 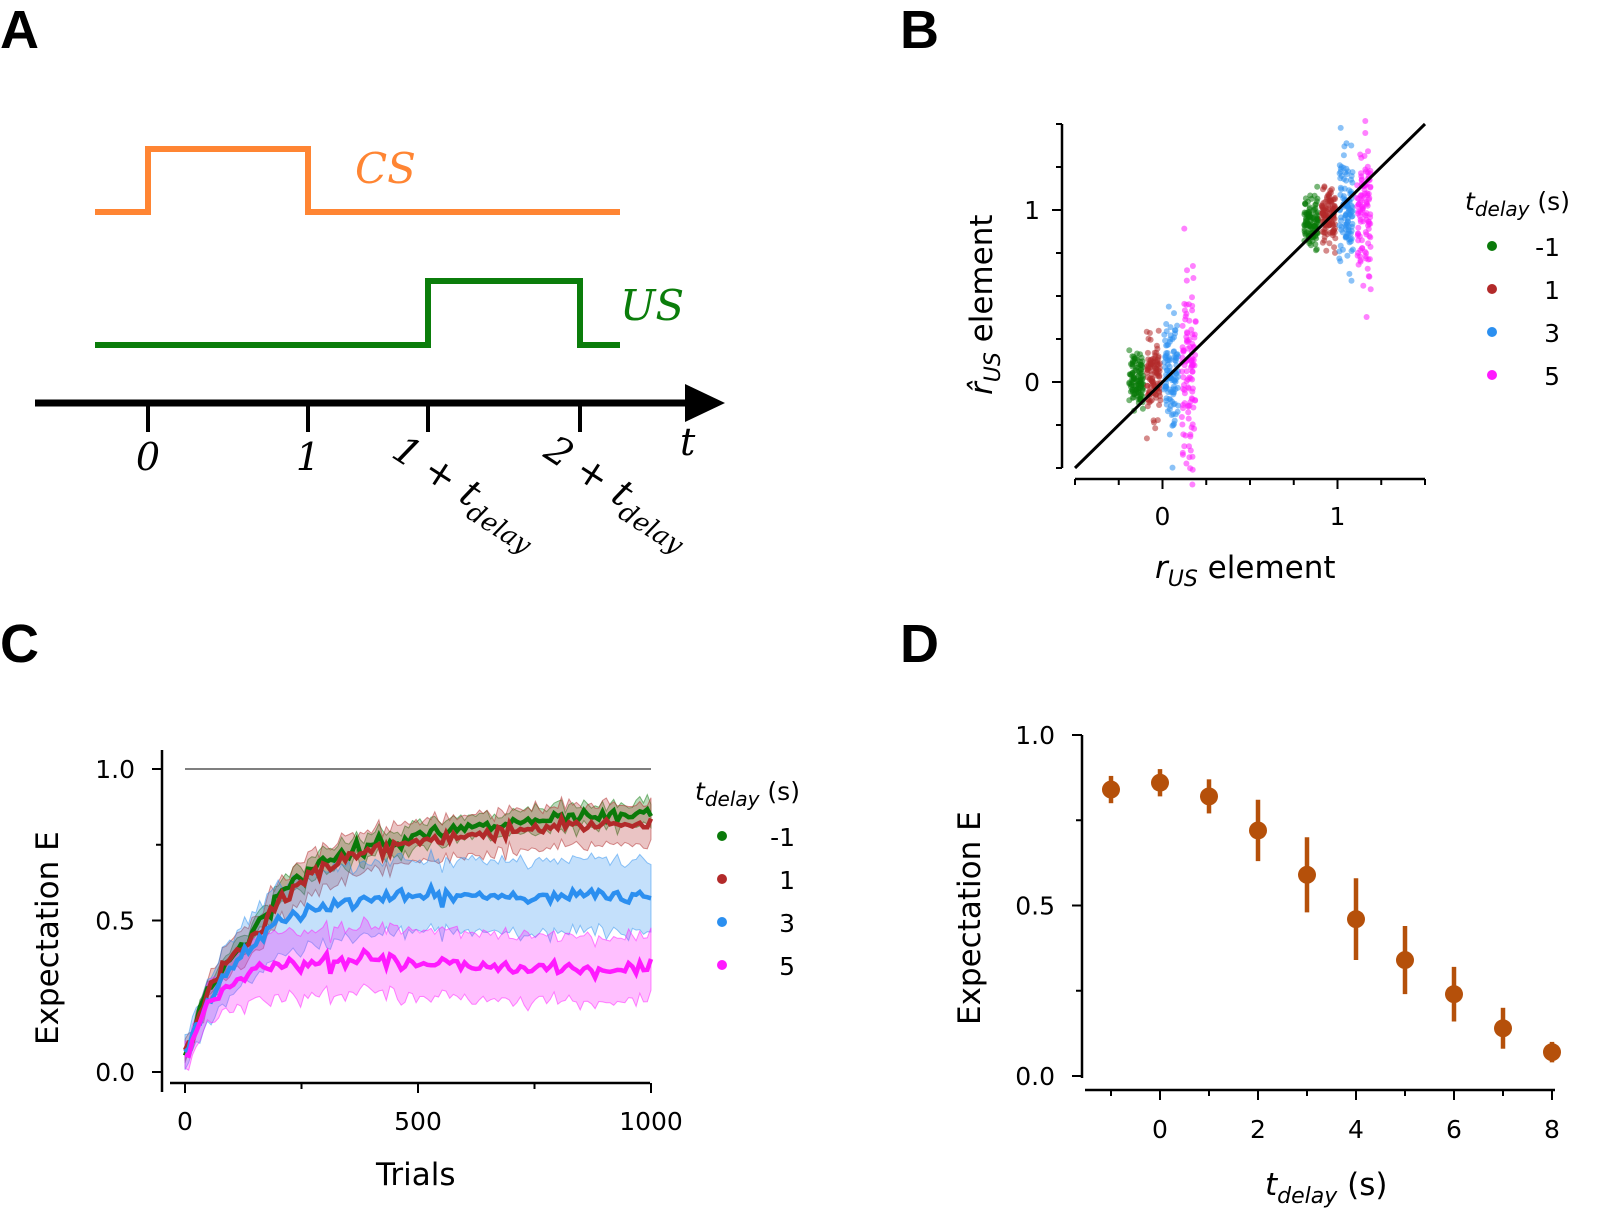 What do you see at coordinates (1552, 333) in the screenshot?
I see `panel-b-legend-label: 3` at bounding box center [1552, 333].